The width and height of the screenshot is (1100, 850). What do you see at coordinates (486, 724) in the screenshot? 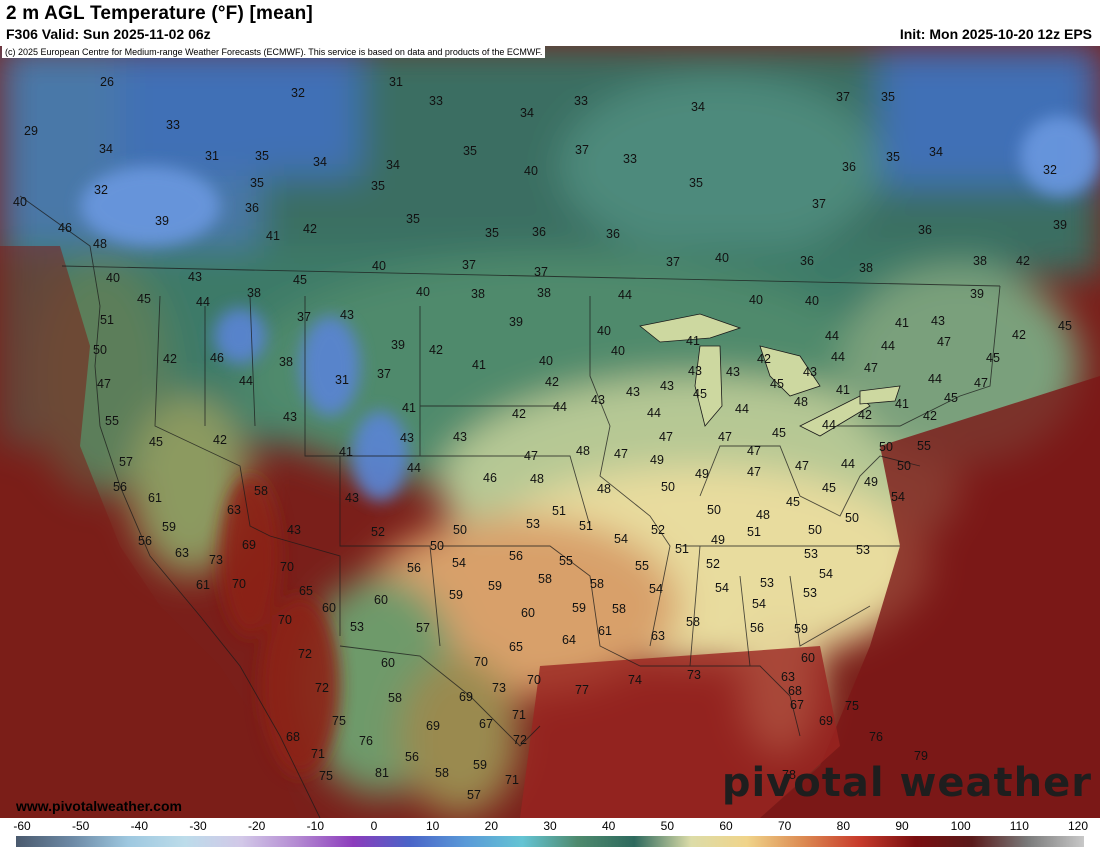
I see `temperature-label: 67` at bounding box center [486, 724].